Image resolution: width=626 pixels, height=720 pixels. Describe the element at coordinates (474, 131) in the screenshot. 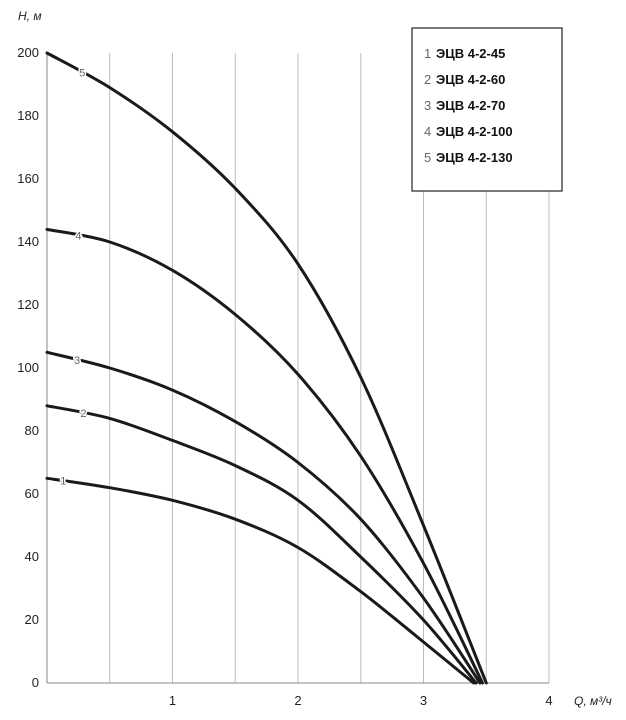

I see `legend-entry: ЭЦВ 4-2-100` at that location.